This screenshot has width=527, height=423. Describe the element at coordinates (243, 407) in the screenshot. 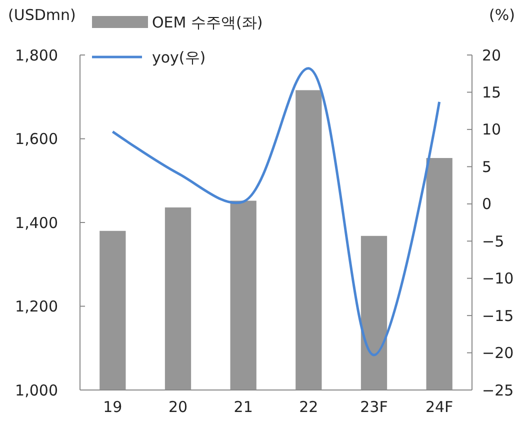

I see `x-tick-label: 21` at that location.